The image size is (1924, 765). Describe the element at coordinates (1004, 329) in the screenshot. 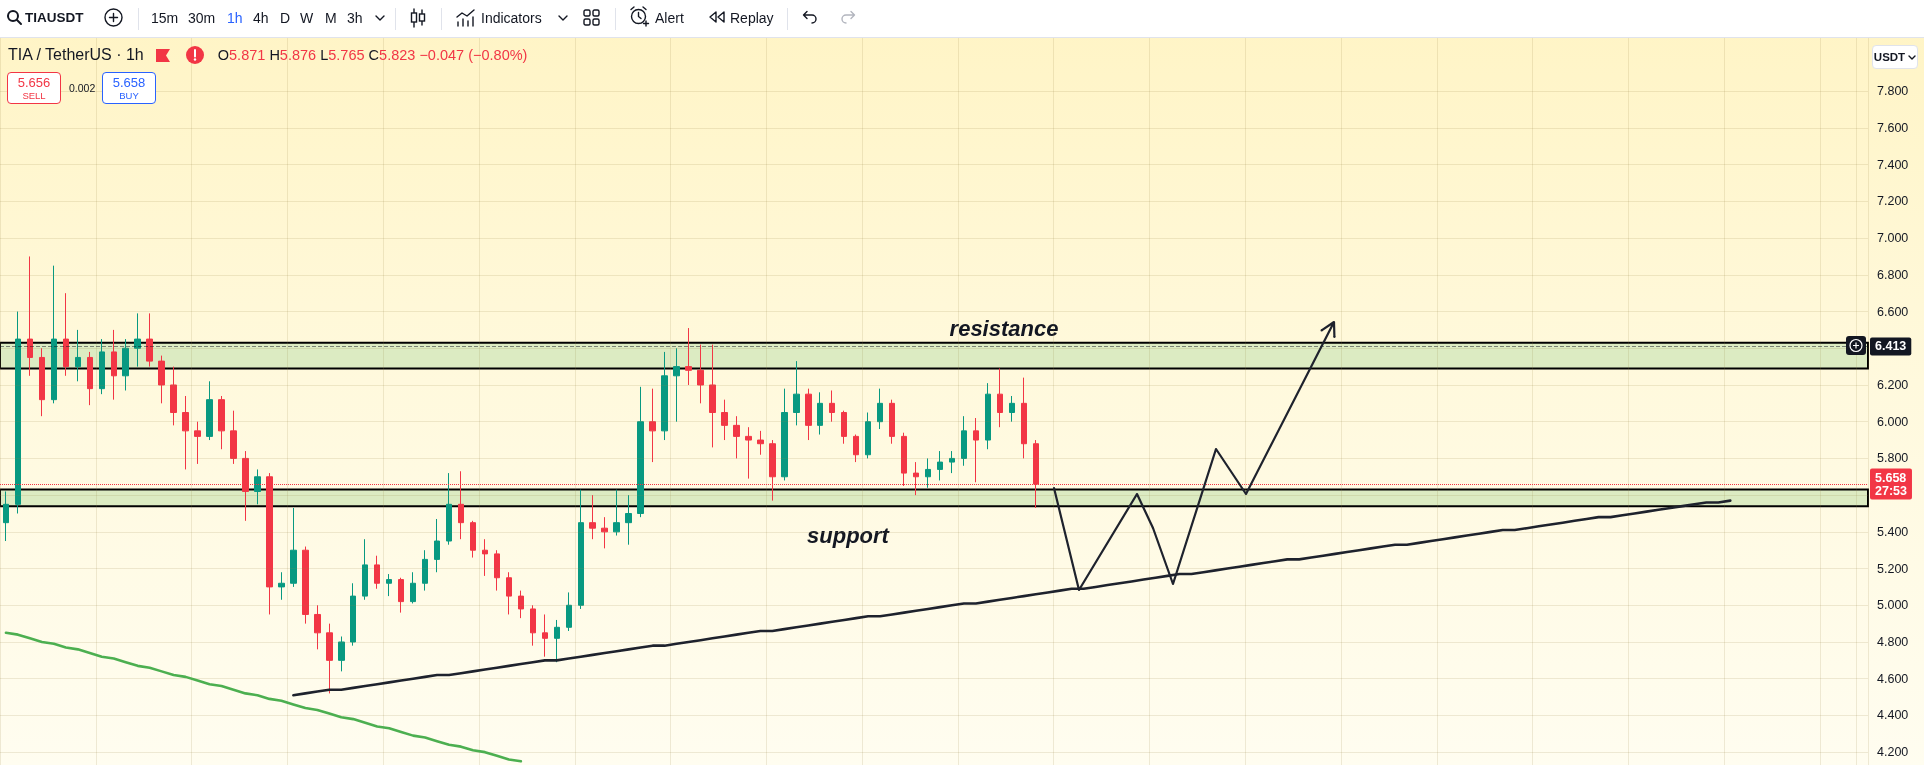

I see `band-label: resistance` at that location.